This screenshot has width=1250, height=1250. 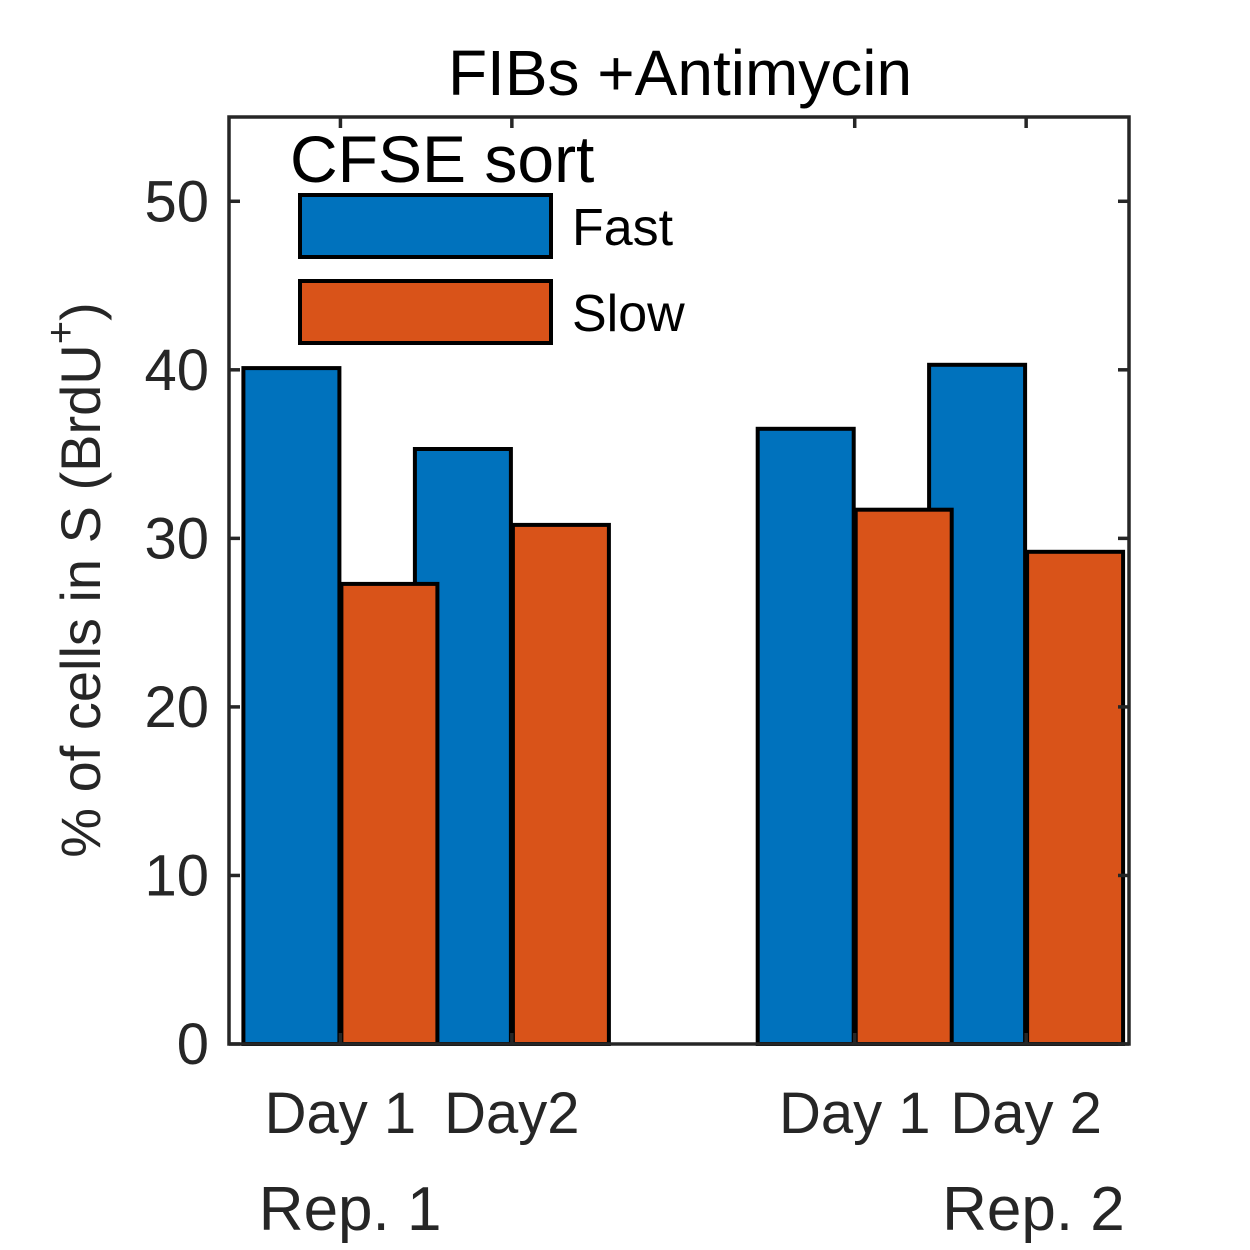 I want to click on legend-label-slow: Slow, so click(x=628, y=314).